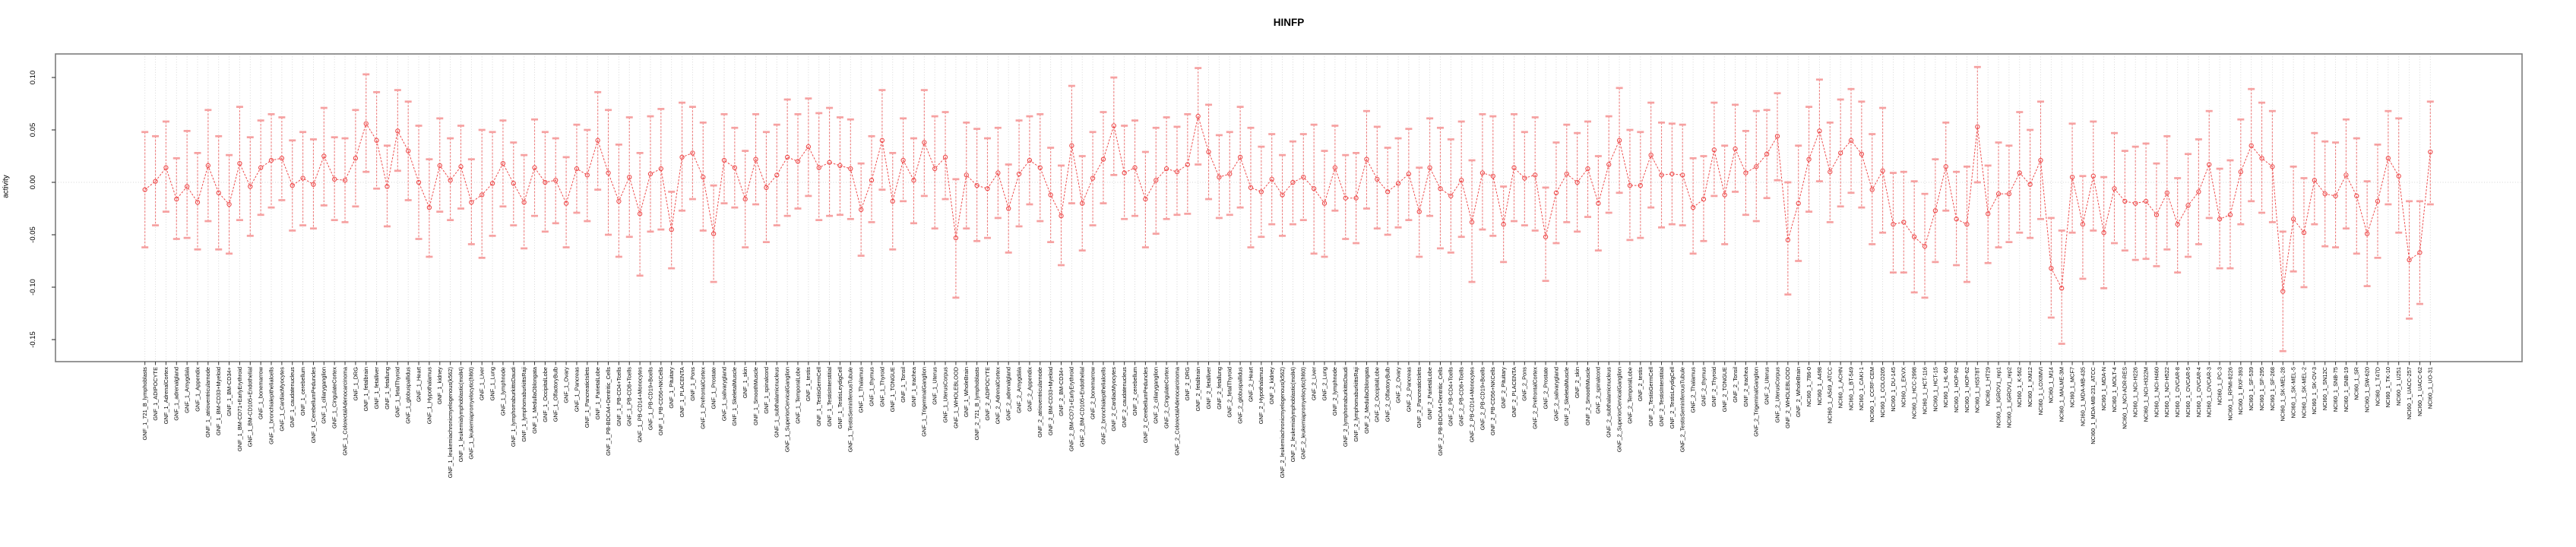 This screenshot has height=547, width=2576. I want to click on x-tick-label: GNF_1_TONGUE, so click(893, 389).